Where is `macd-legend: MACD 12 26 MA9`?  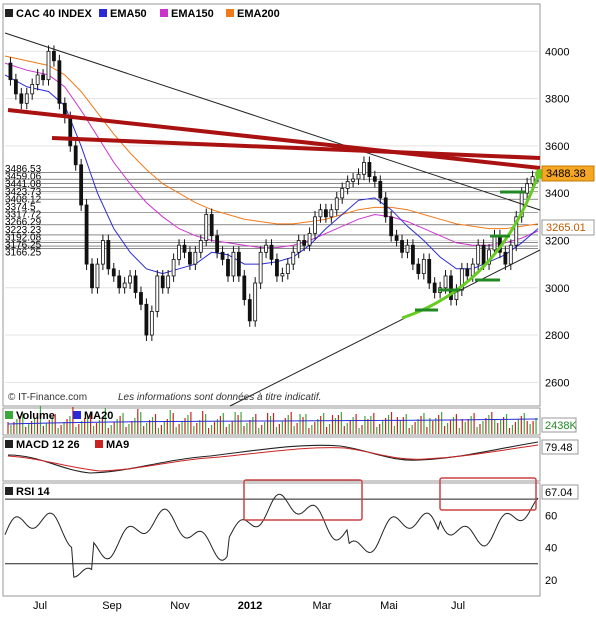 macd-legend: MACD 12 26 MA9 is located at coordinates (67, 445).